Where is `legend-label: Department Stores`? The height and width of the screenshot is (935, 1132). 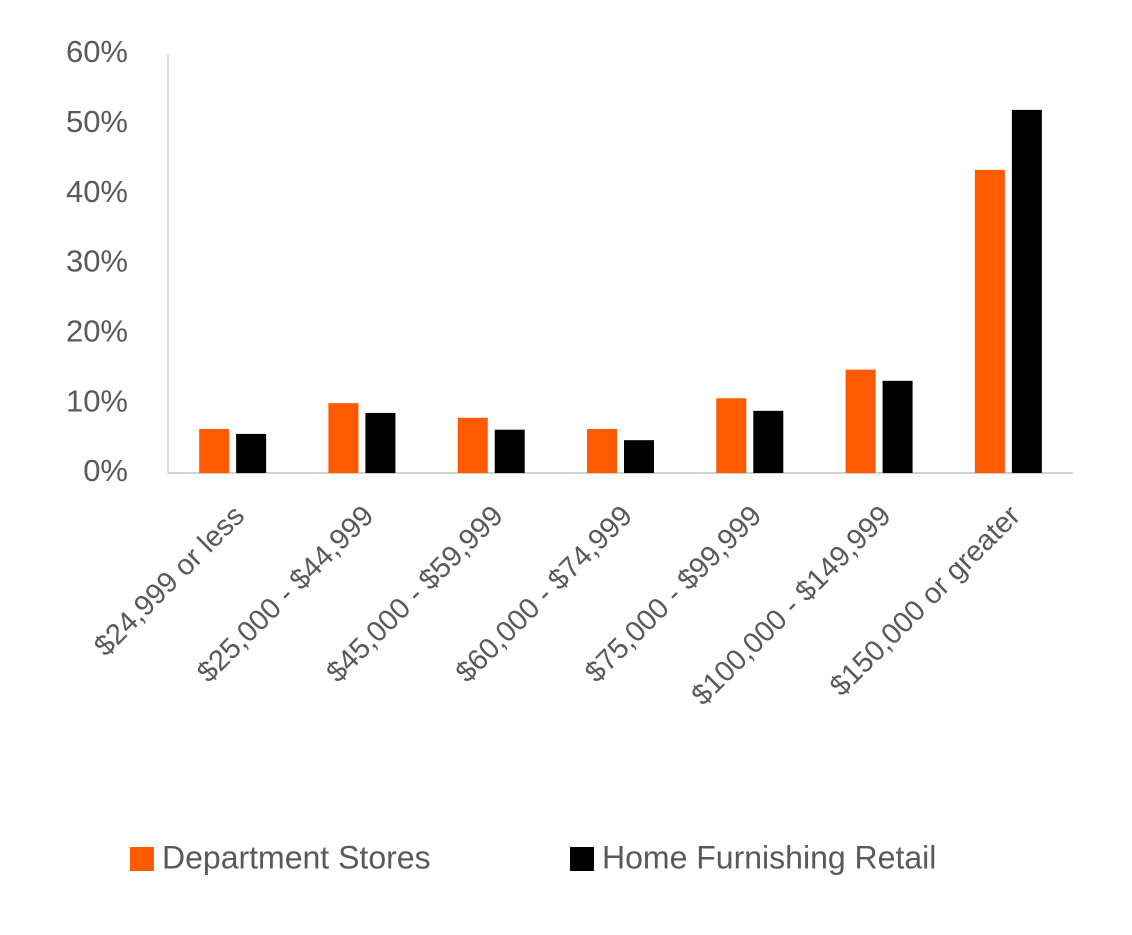 legend-label: Department Stores is located at coordinates (296, 857).